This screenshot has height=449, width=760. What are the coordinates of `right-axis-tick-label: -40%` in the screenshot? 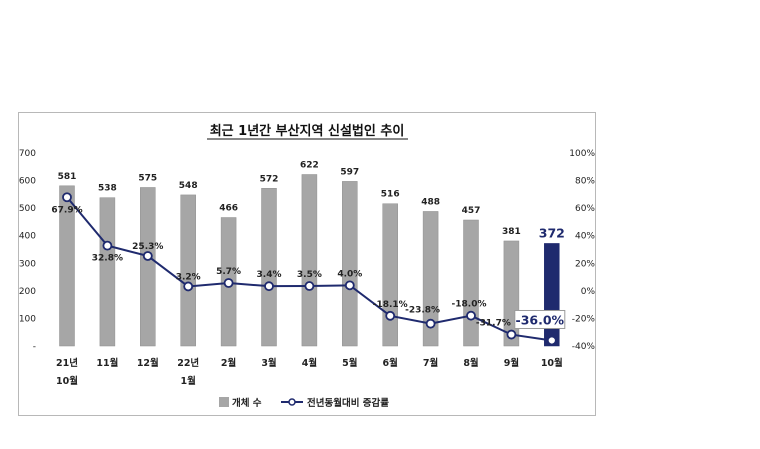 It's located at (584, 347).